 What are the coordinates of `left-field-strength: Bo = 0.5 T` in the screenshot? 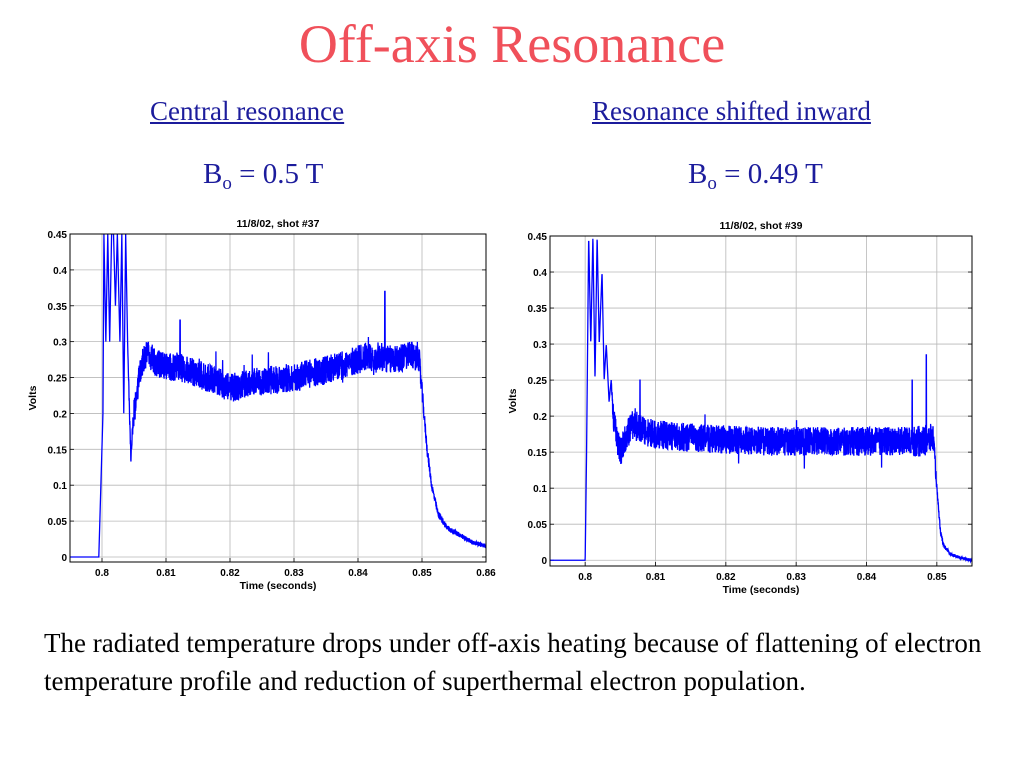 It's located at (263, 176).